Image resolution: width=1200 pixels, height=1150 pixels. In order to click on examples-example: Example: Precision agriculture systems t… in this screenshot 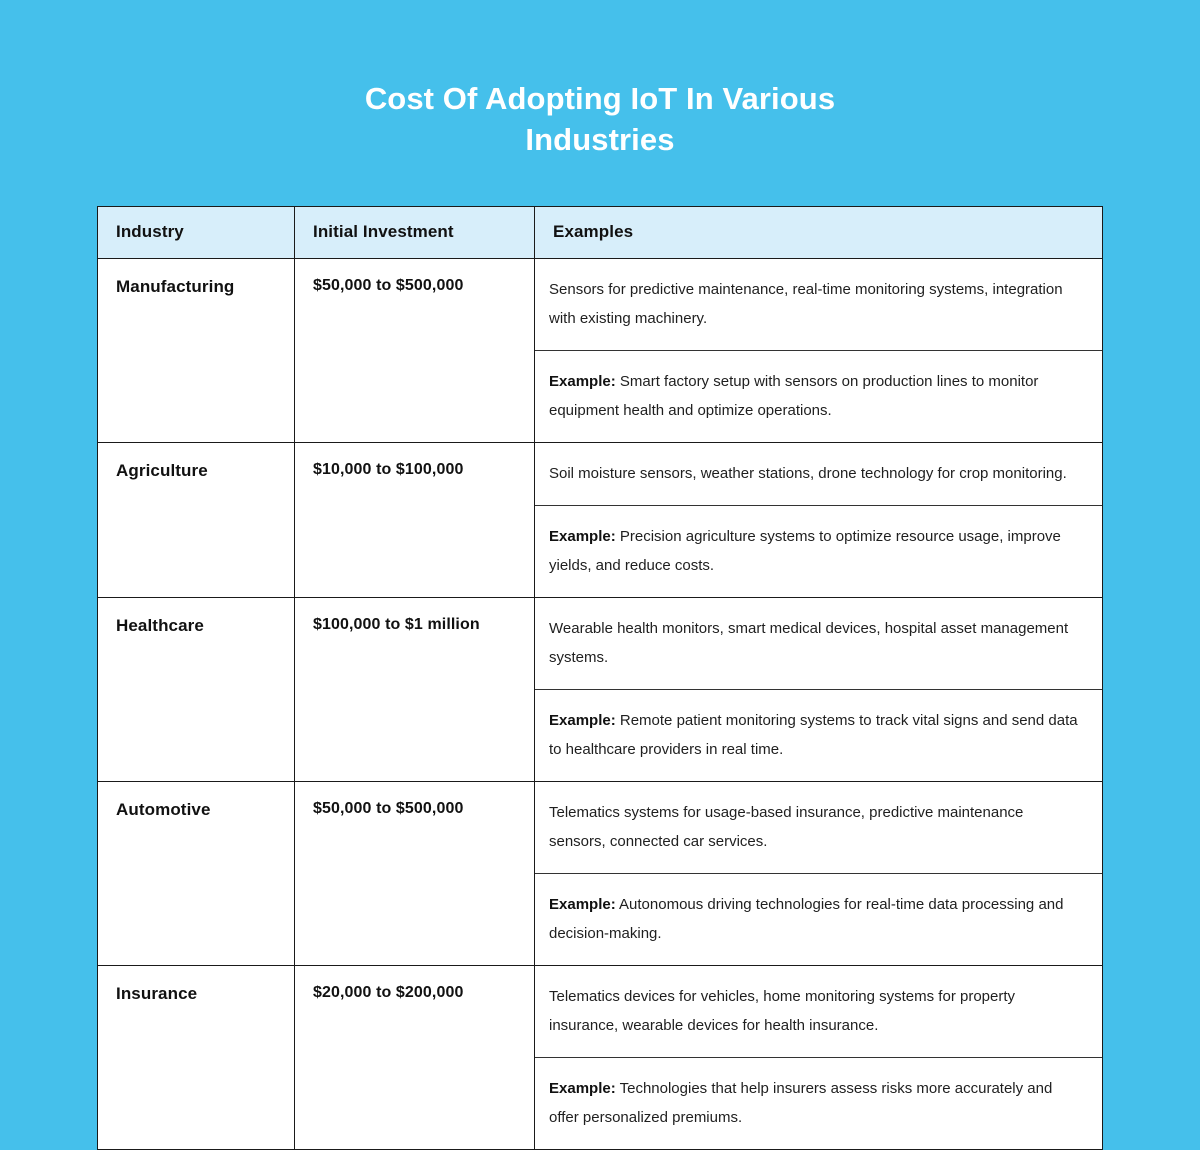, I will do `click(818, 551)`.